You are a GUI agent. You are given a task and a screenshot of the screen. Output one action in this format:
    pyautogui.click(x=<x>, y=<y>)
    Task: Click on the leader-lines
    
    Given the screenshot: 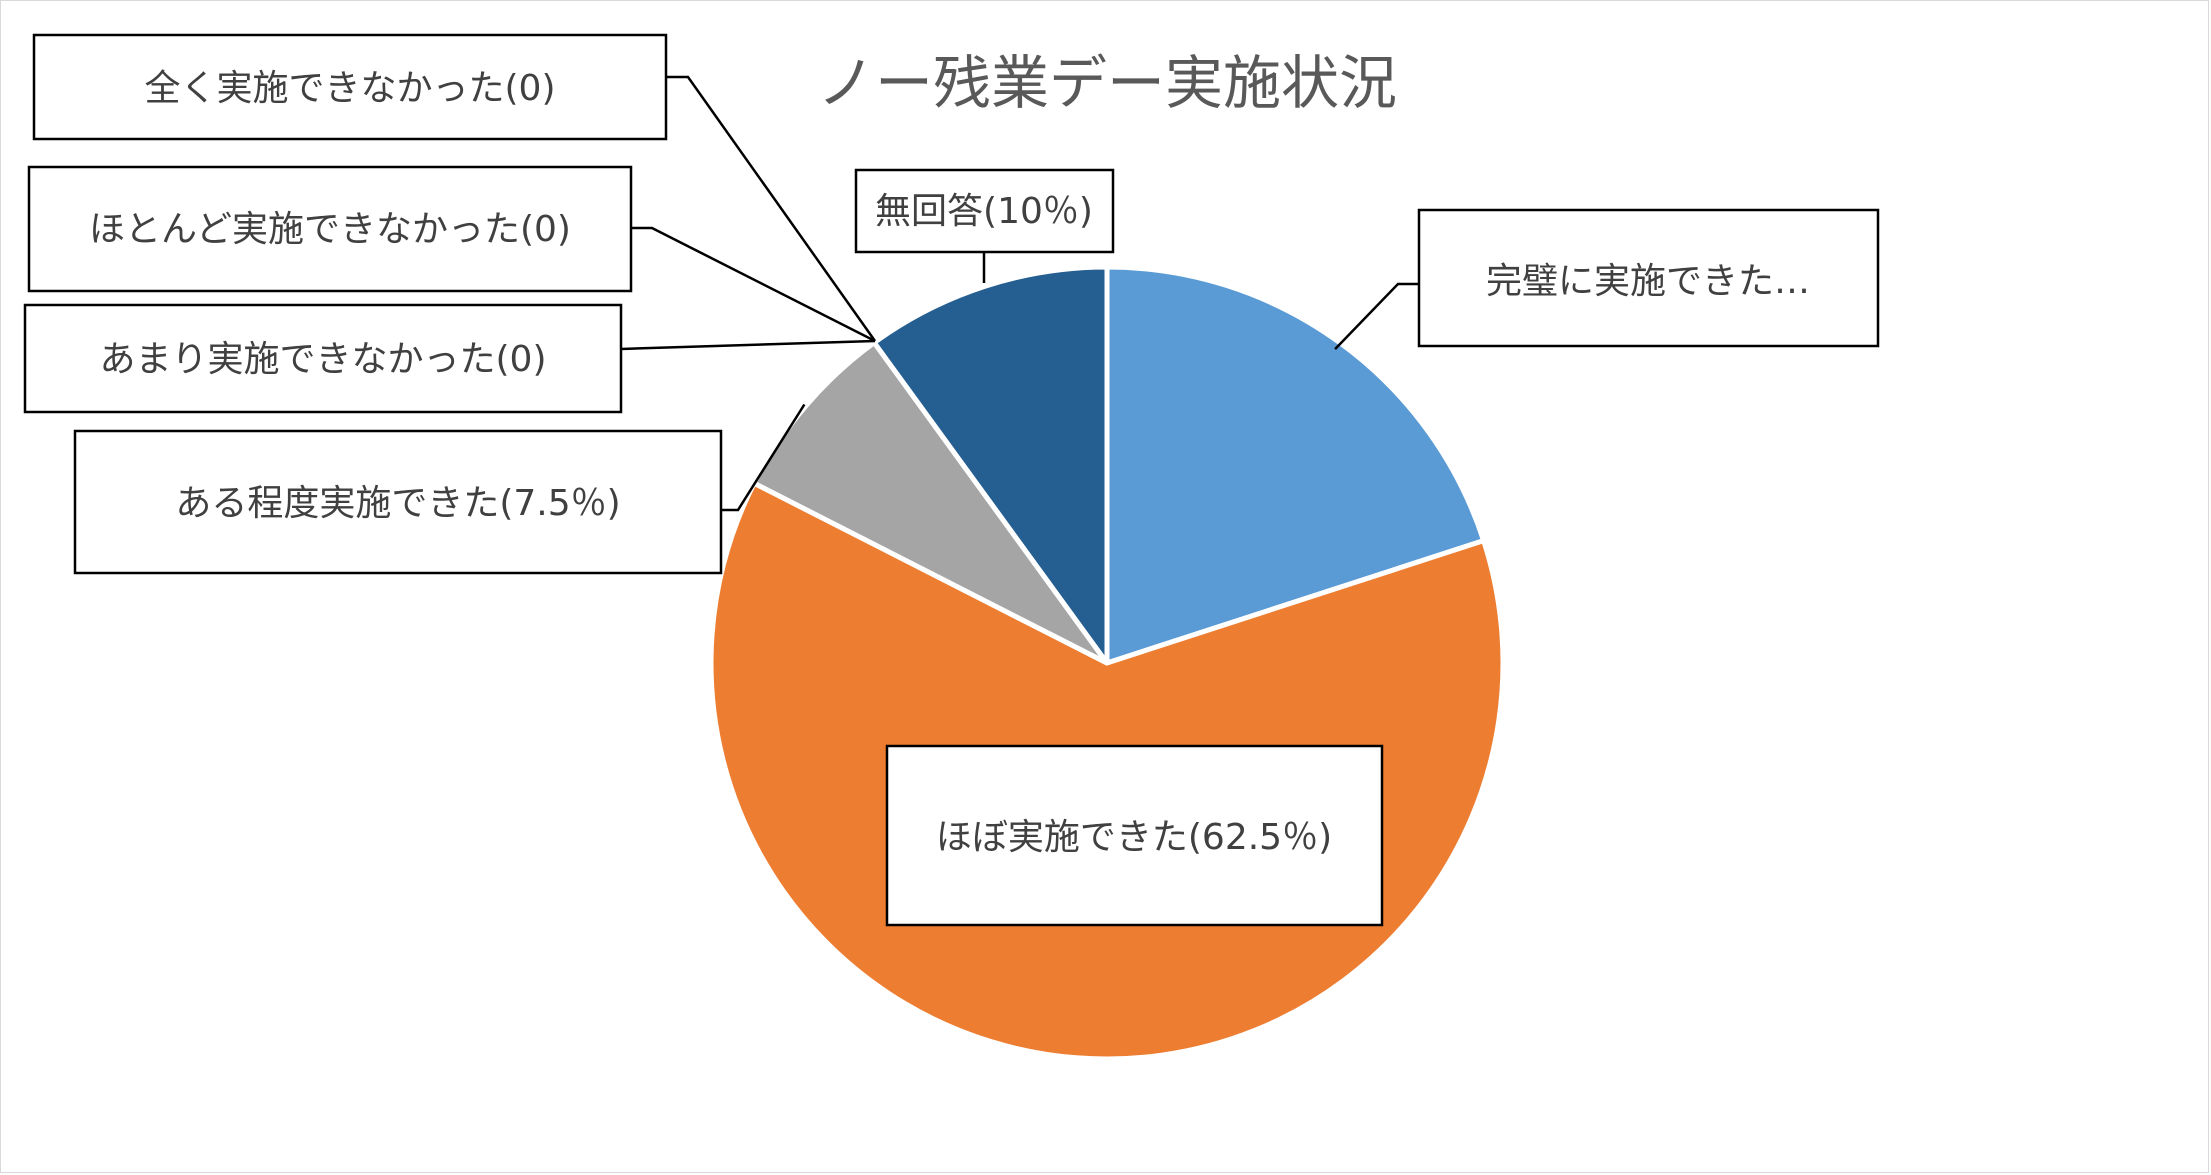 What is the action you would take?
    pyautogui.click(x=1019, y=293)
    